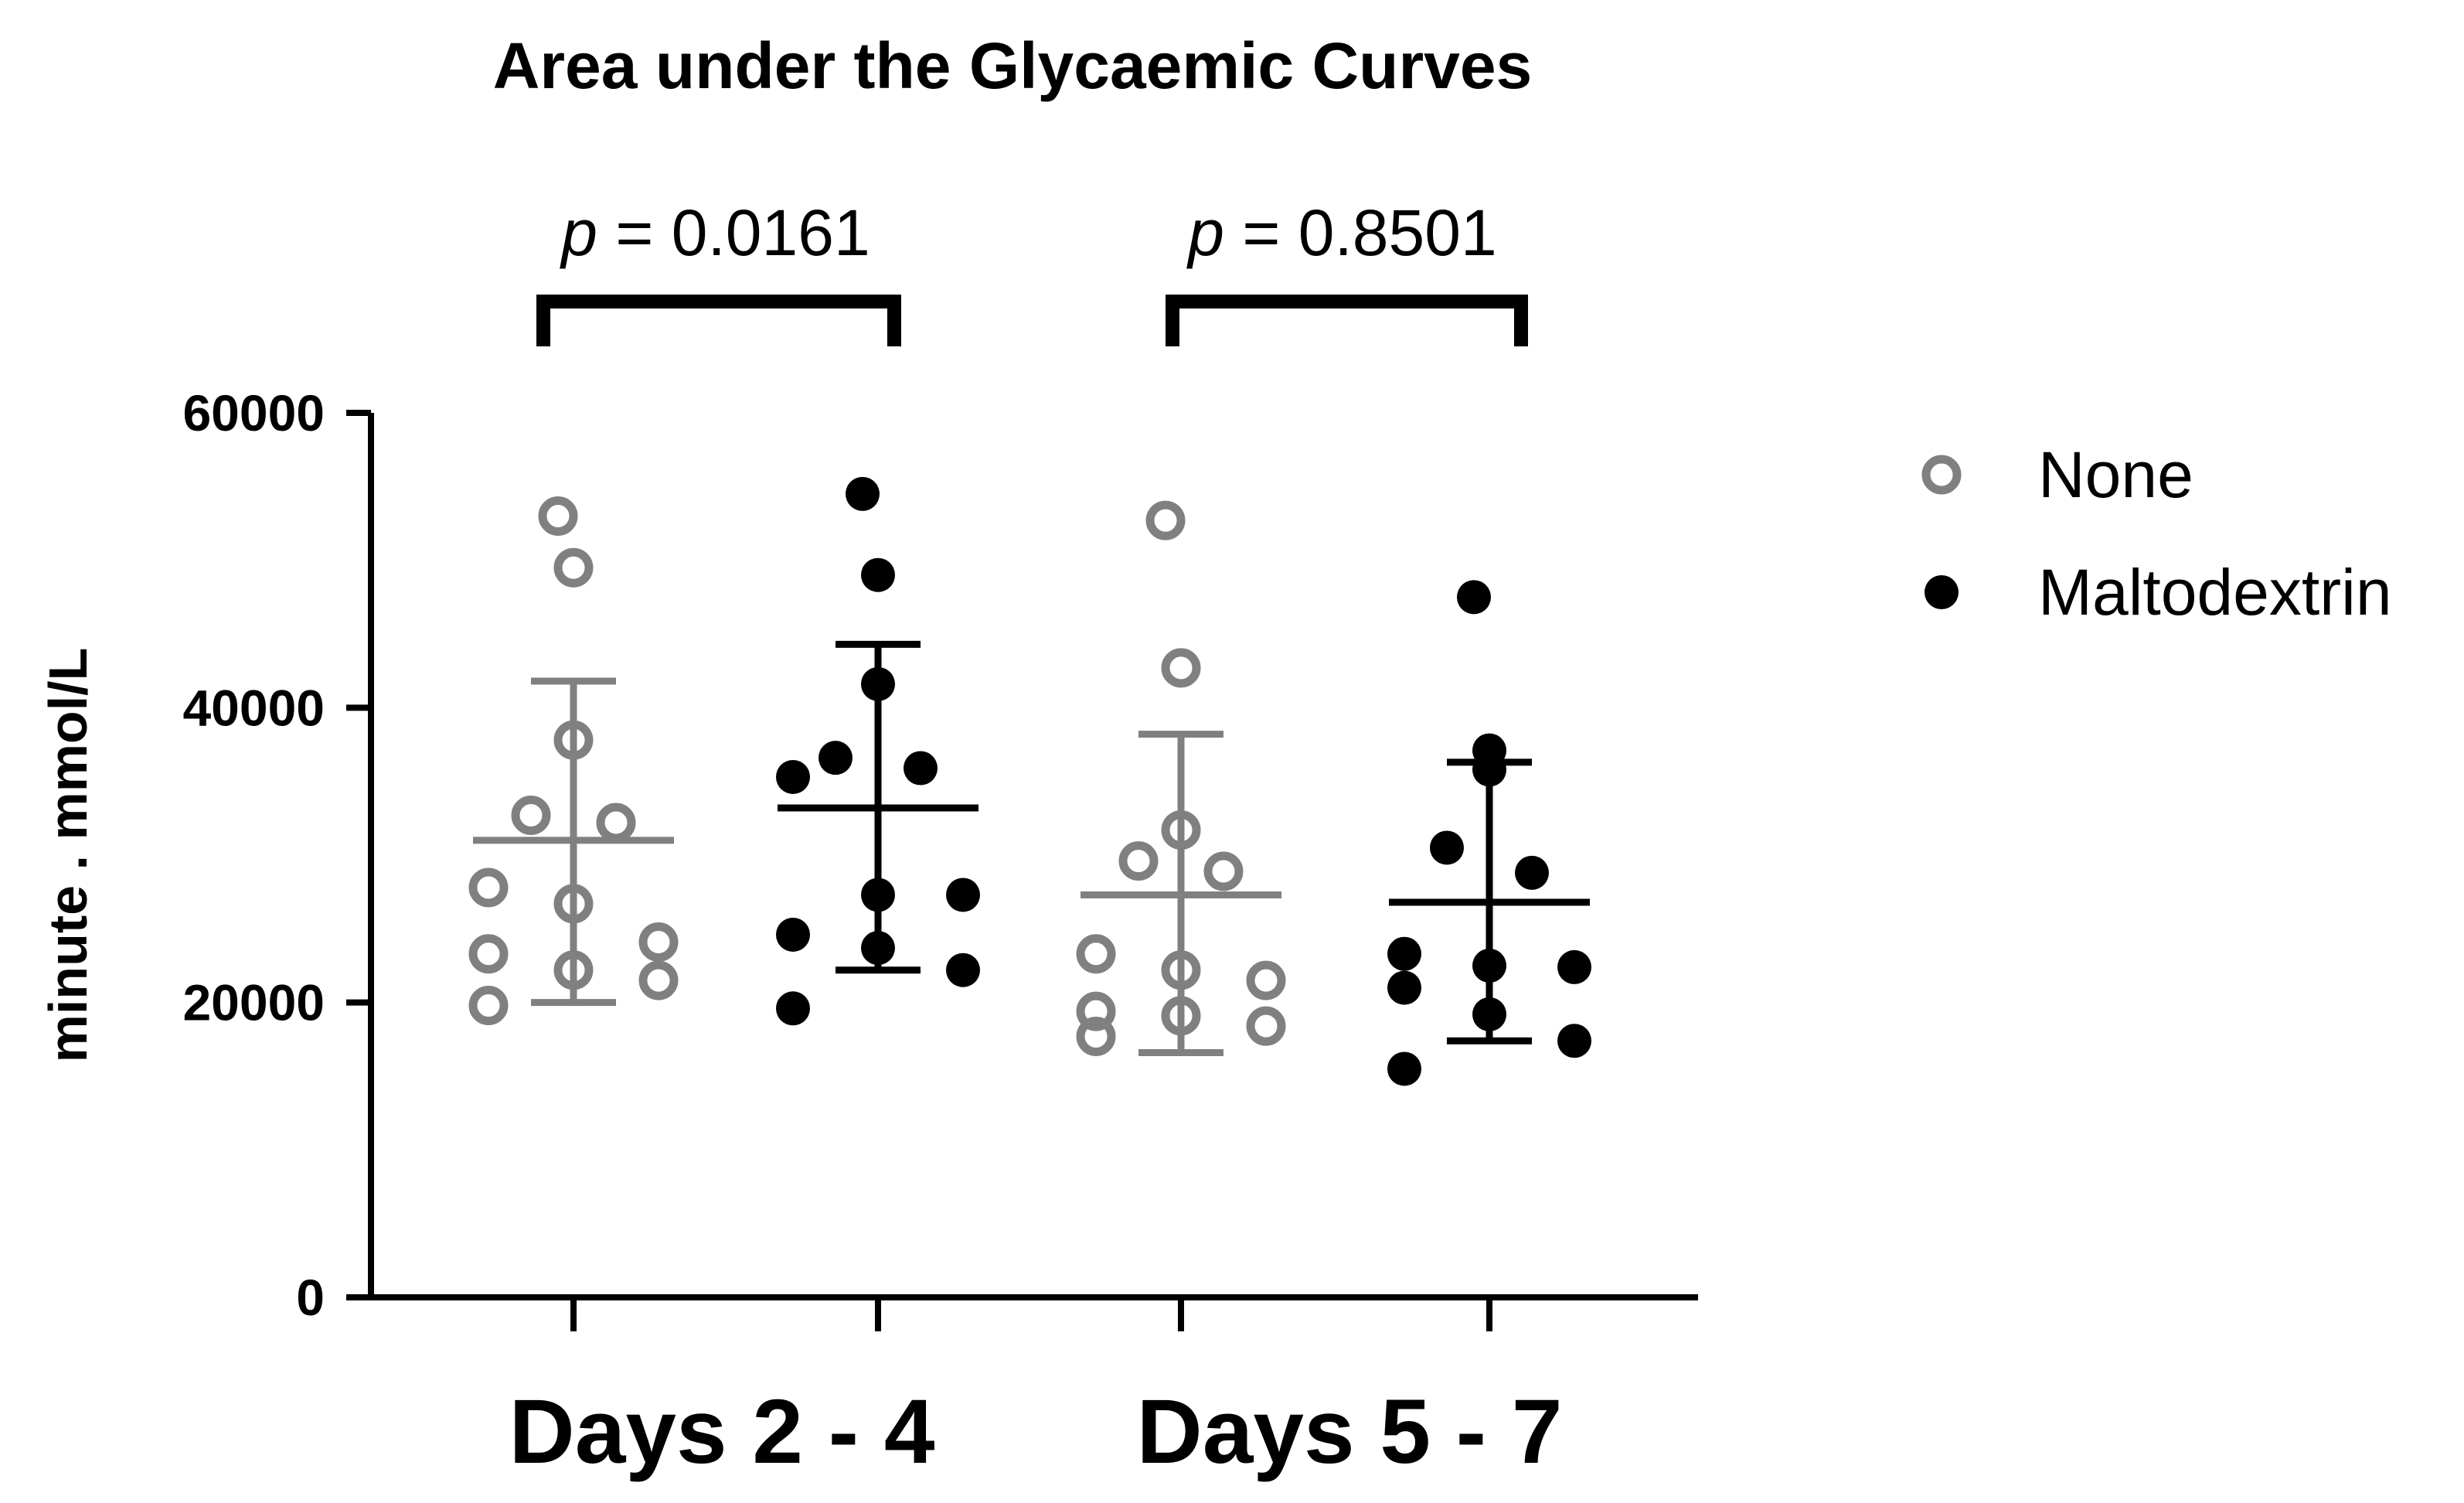 The image size is (2464, 1503). I want to click on legend-marker-maltodextrin, so click(1942, 592).